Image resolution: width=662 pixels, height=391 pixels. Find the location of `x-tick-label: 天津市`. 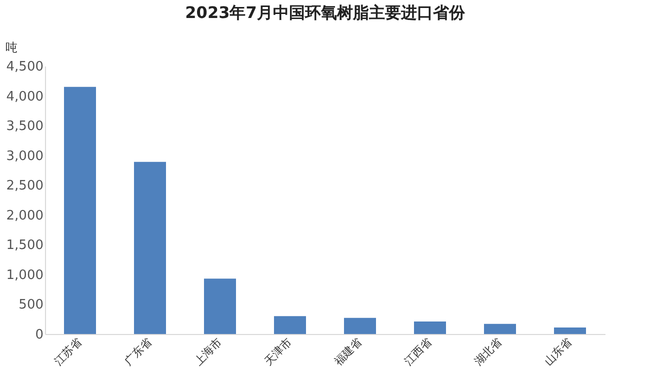

x-tick-label: 天津市 is located at coordinates (278, 352).